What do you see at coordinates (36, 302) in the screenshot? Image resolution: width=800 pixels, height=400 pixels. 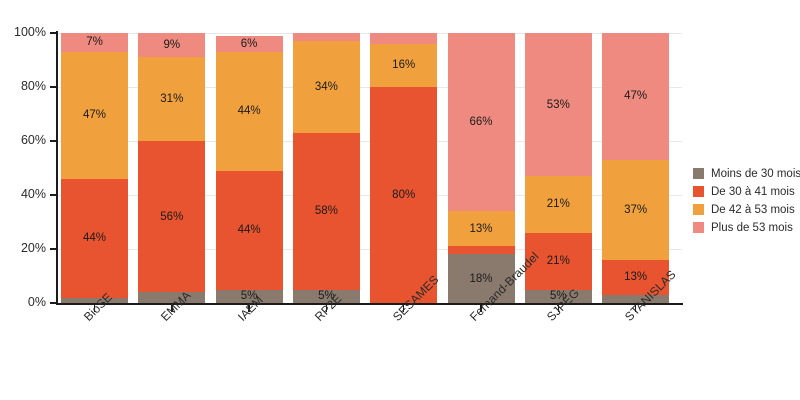 I see `y-axis-tick-label: 0%` at bounding box center [36, 302].